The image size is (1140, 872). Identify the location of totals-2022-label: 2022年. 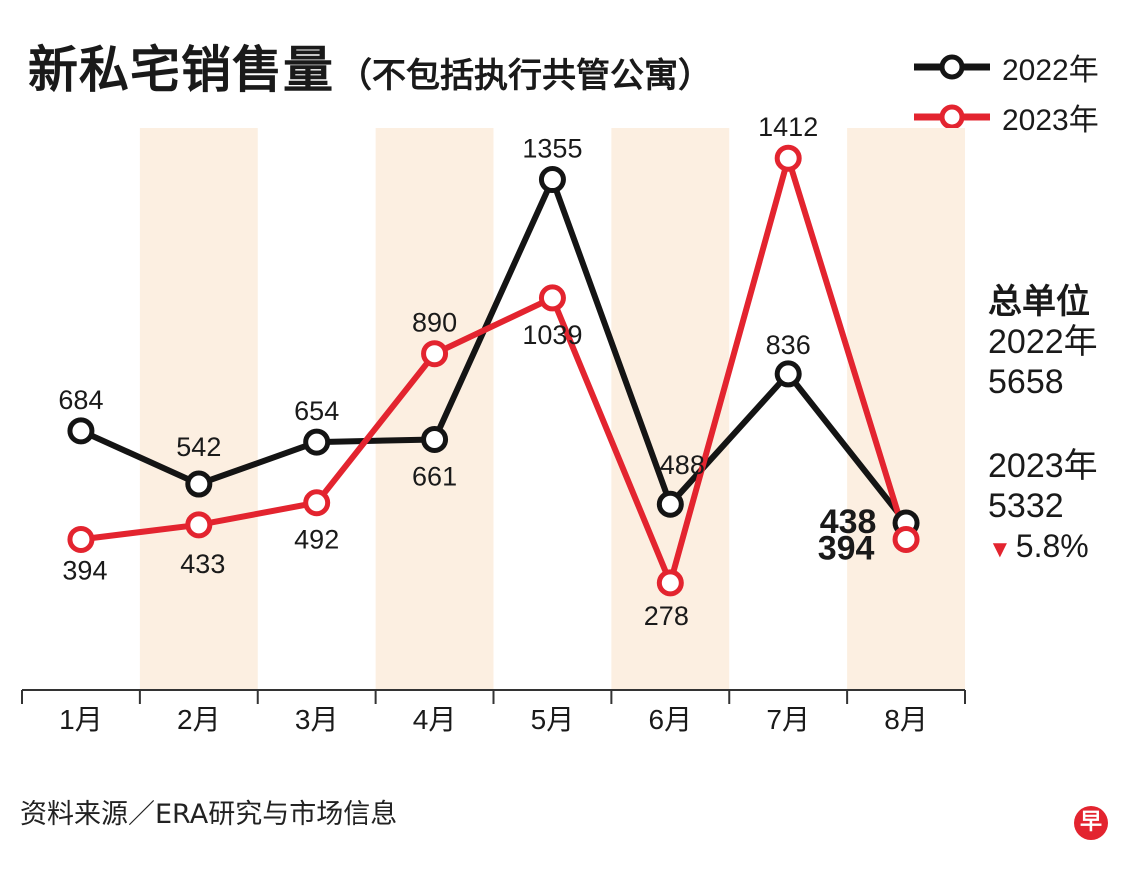
(1043, 342).